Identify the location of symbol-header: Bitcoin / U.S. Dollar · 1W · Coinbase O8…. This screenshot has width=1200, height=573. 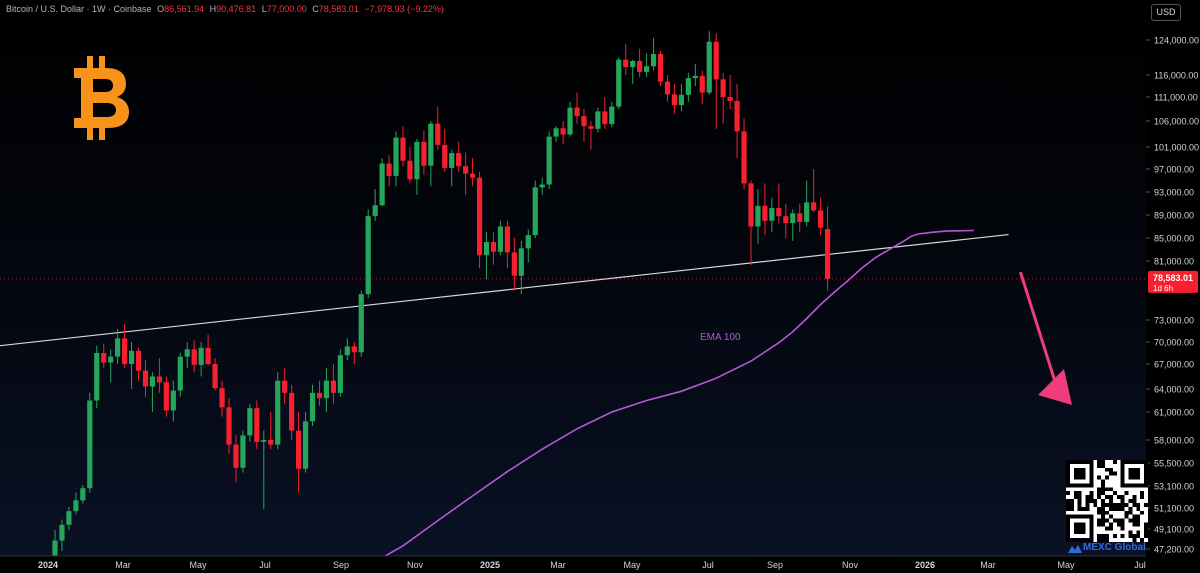
(225, 9).